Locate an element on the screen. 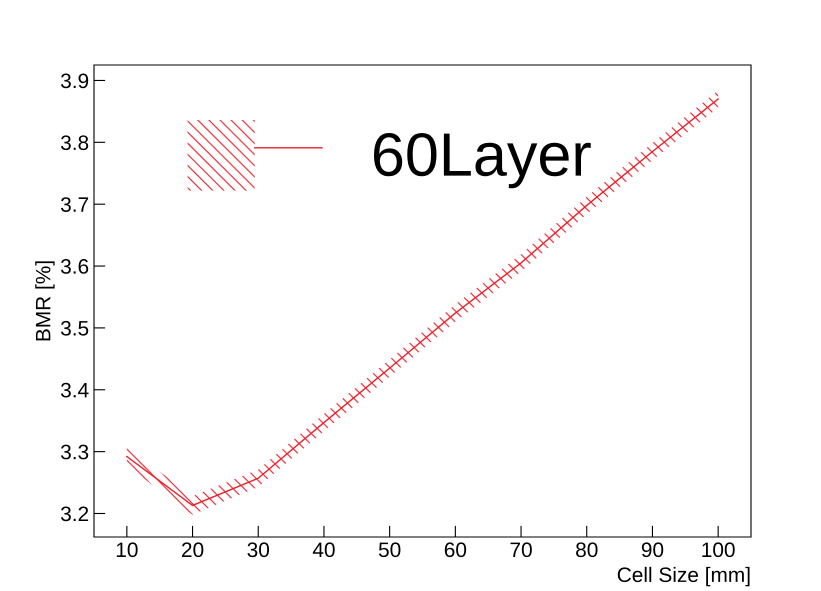 The height and width of the screenshot is (591, 821). y-tick-label: 3.6 is located at coordinates (74, 266).